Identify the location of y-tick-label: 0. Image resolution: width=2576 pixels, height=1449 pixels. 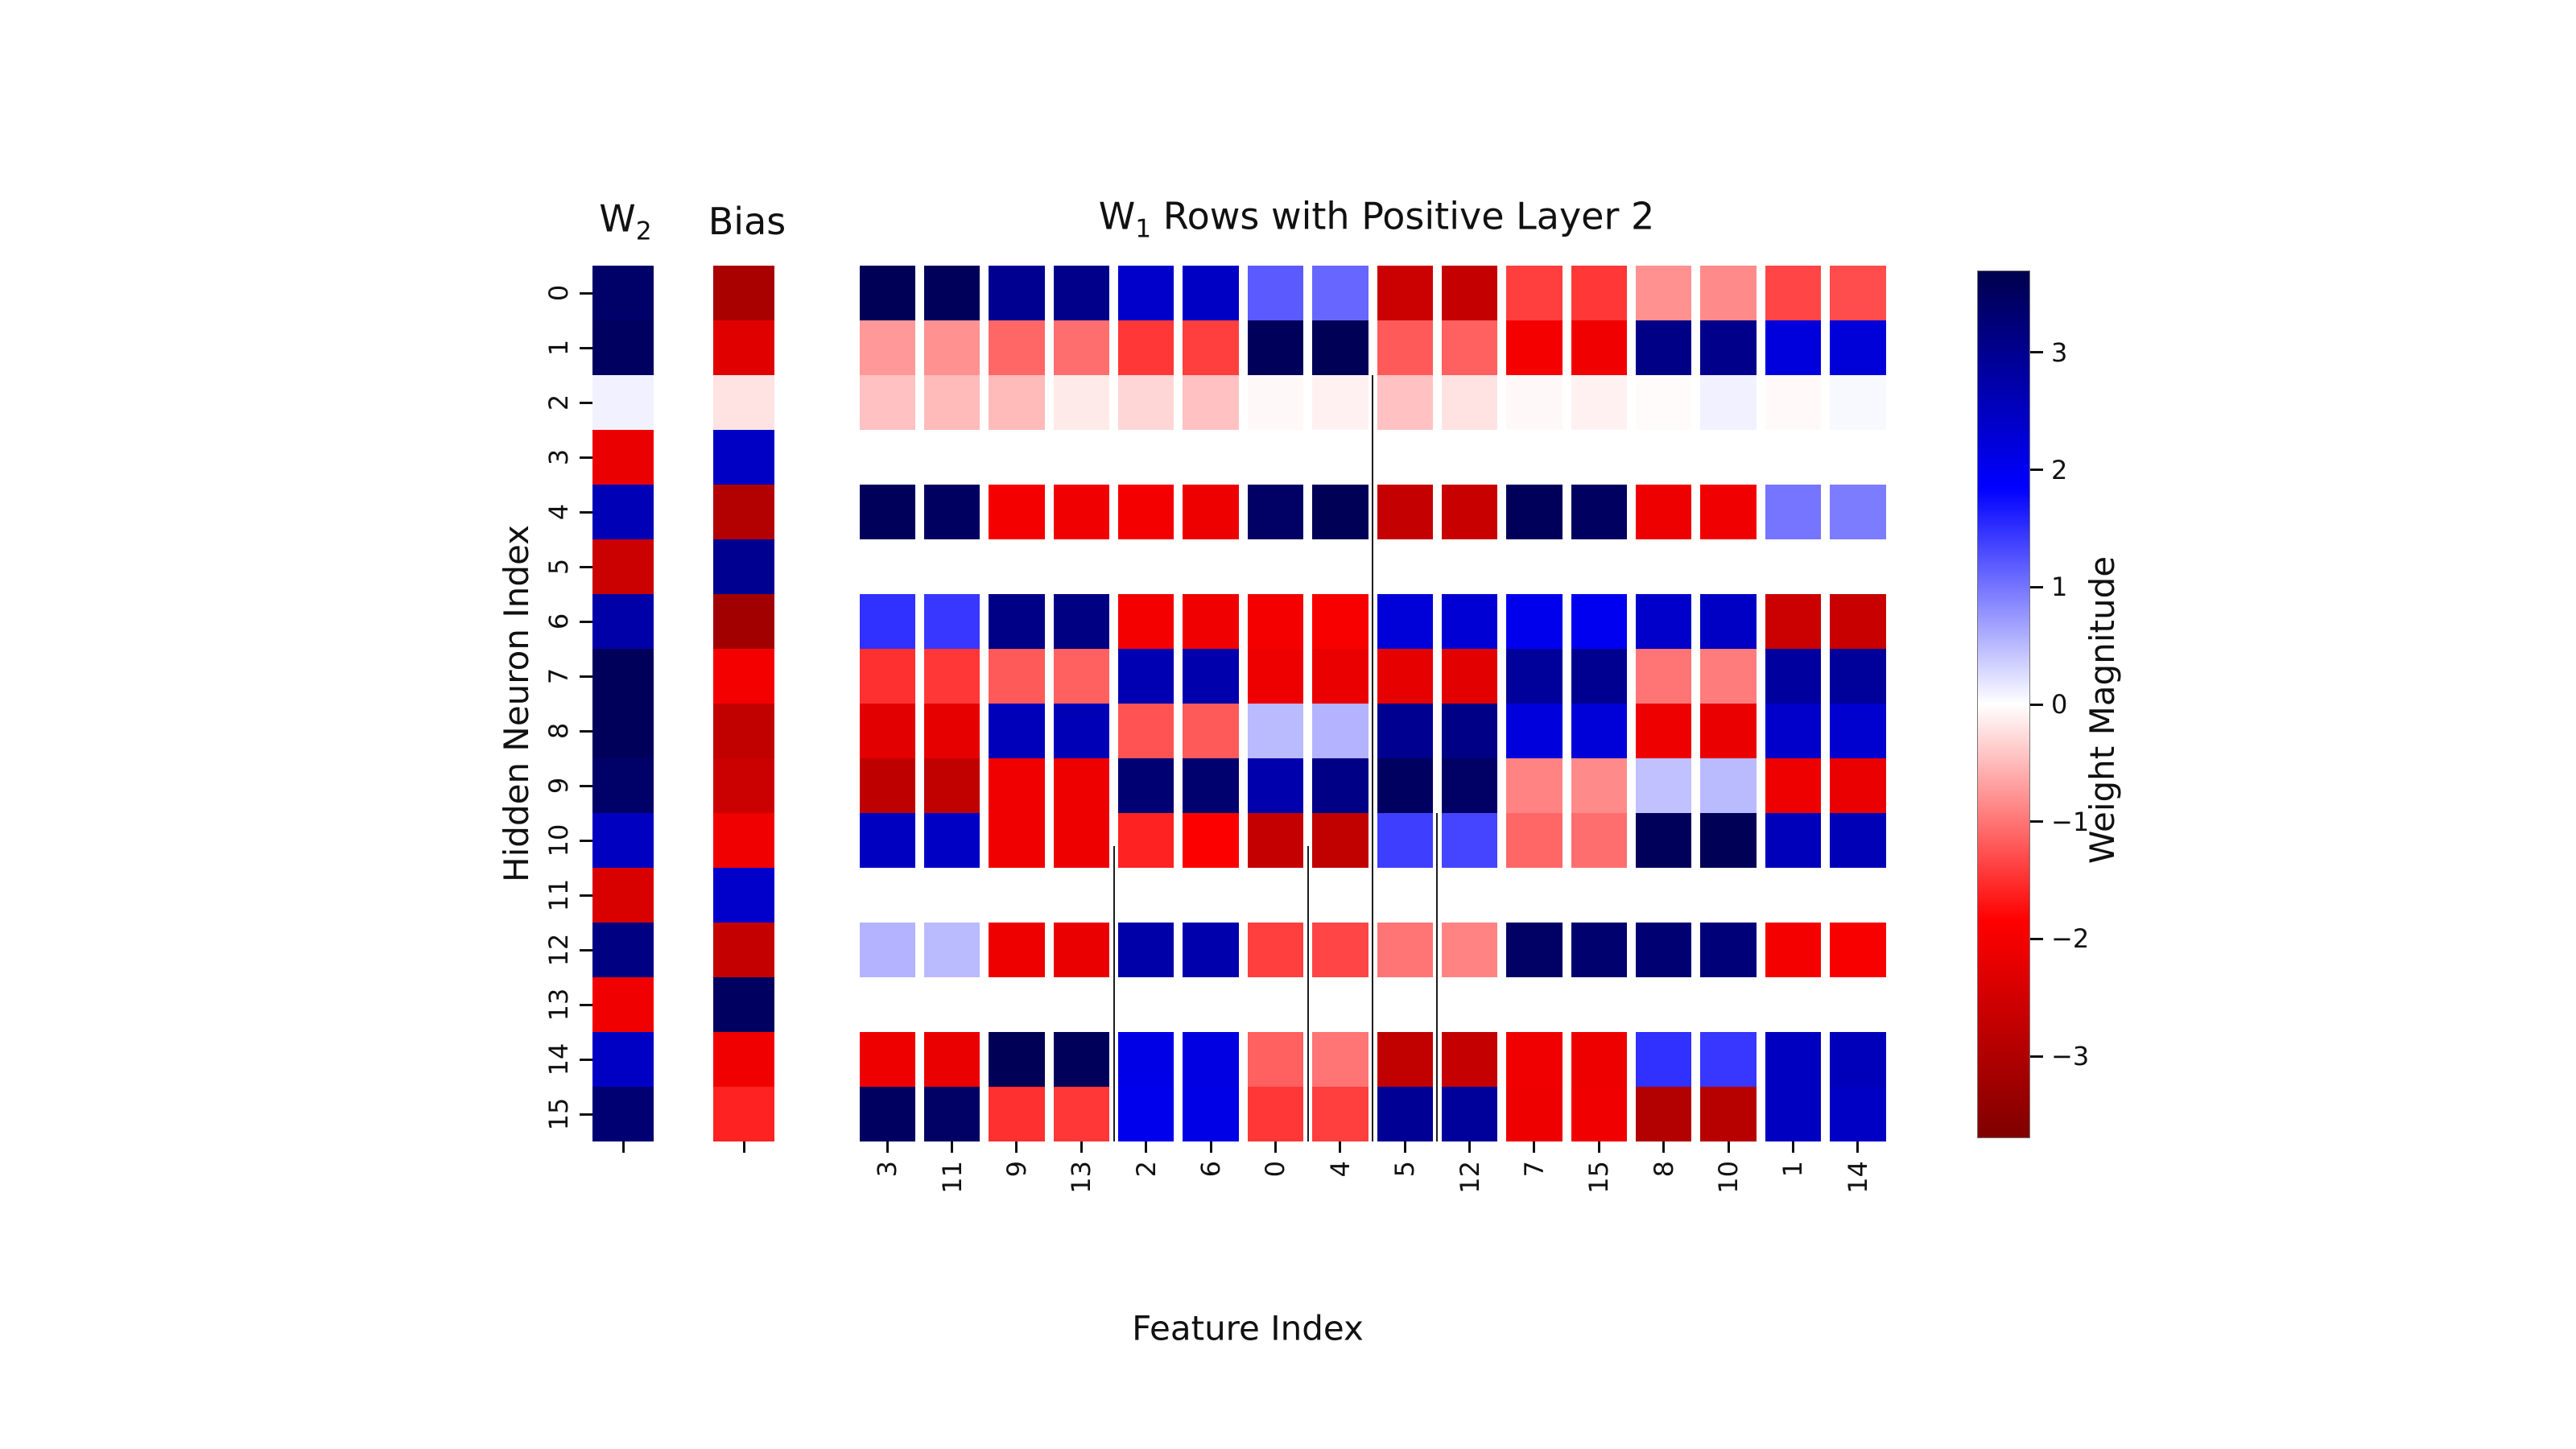
(558, 293).